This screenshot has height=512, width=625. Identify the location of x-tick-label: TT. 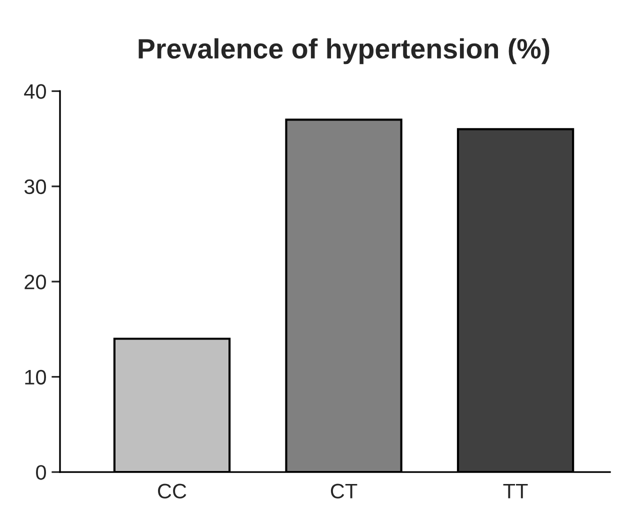
(515, 491).